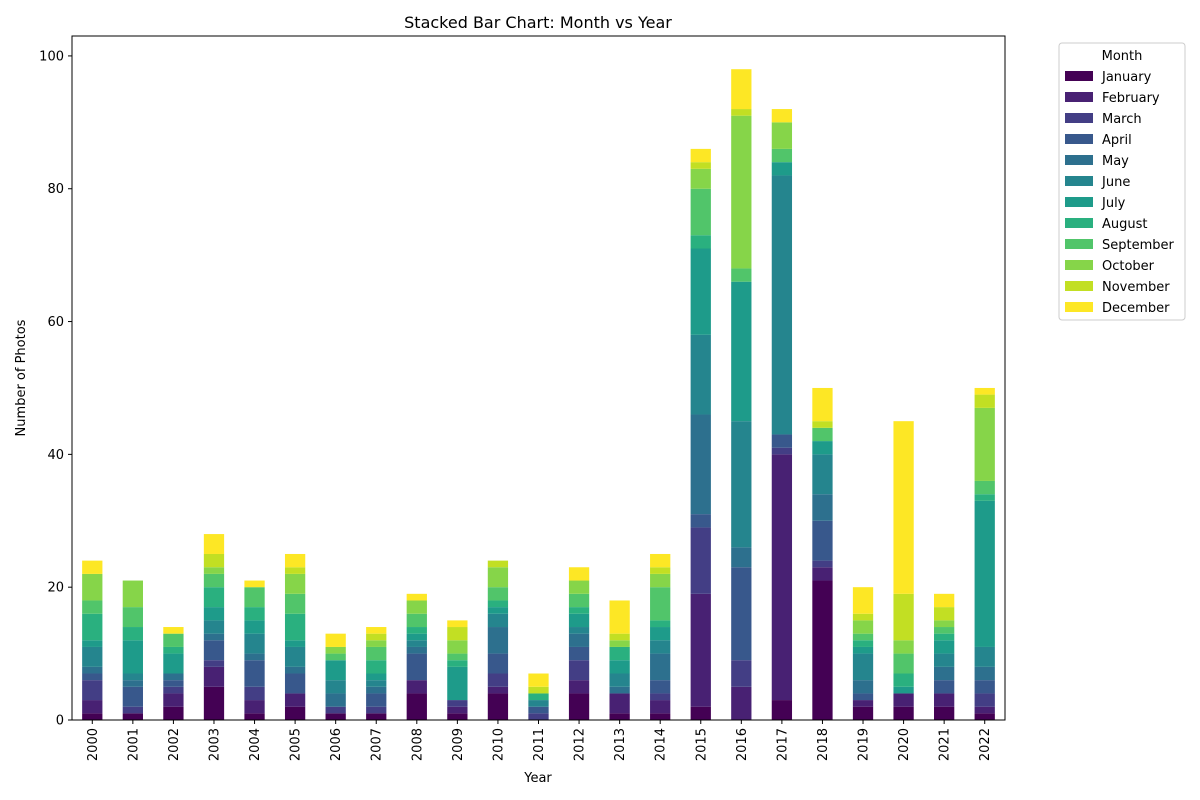  What do you see at coordinates (1125, 224) in the screenshot?
I see `legend-label-august: August` at bounding box center [1125, 224].